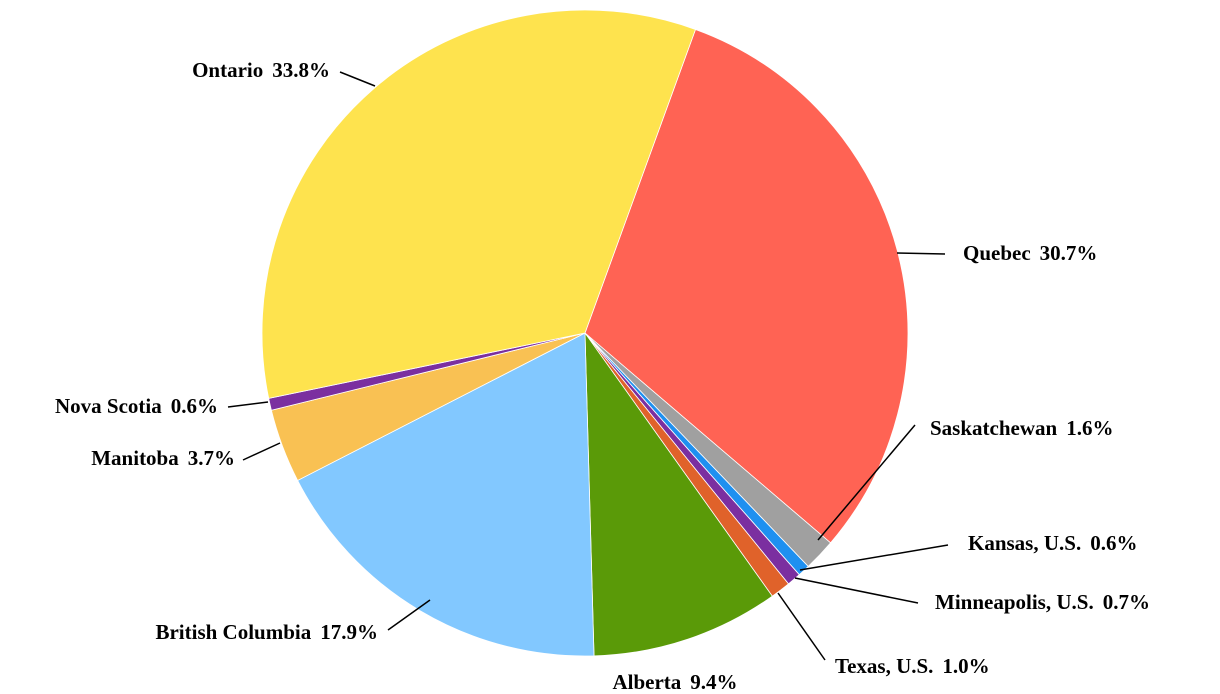 The image size is (1220, 694). I want to click on slice-label: Kansas, U.S. 0.6%, so click(1052, 543).